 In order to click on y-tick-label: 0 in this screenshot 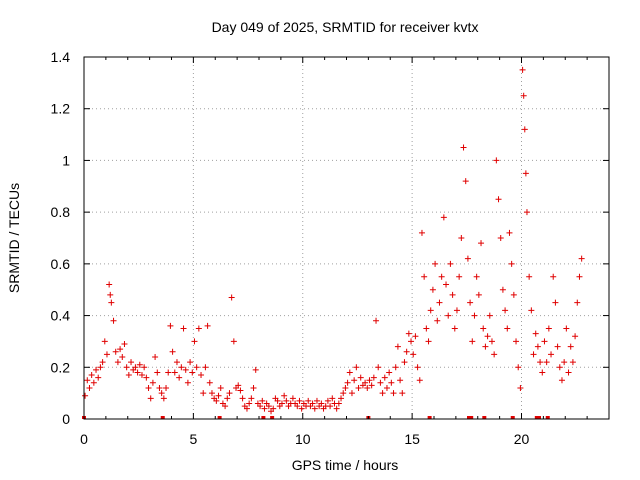, I will do `click(66, 419)`.